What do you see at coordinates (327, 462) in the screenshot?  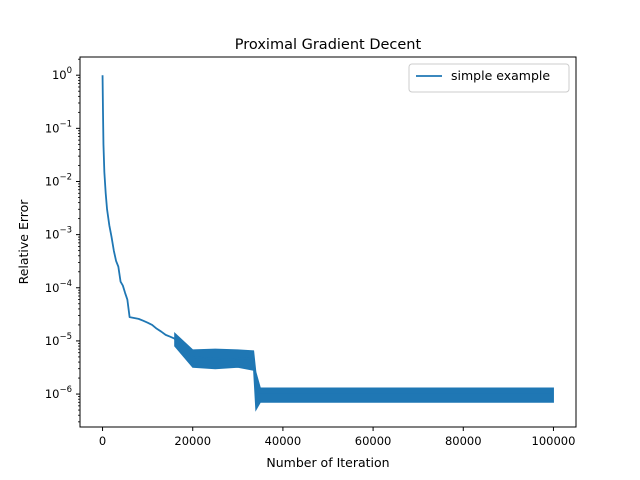 I see `x-axis-label: Number of Iteration` at bounding box center [327, 462].